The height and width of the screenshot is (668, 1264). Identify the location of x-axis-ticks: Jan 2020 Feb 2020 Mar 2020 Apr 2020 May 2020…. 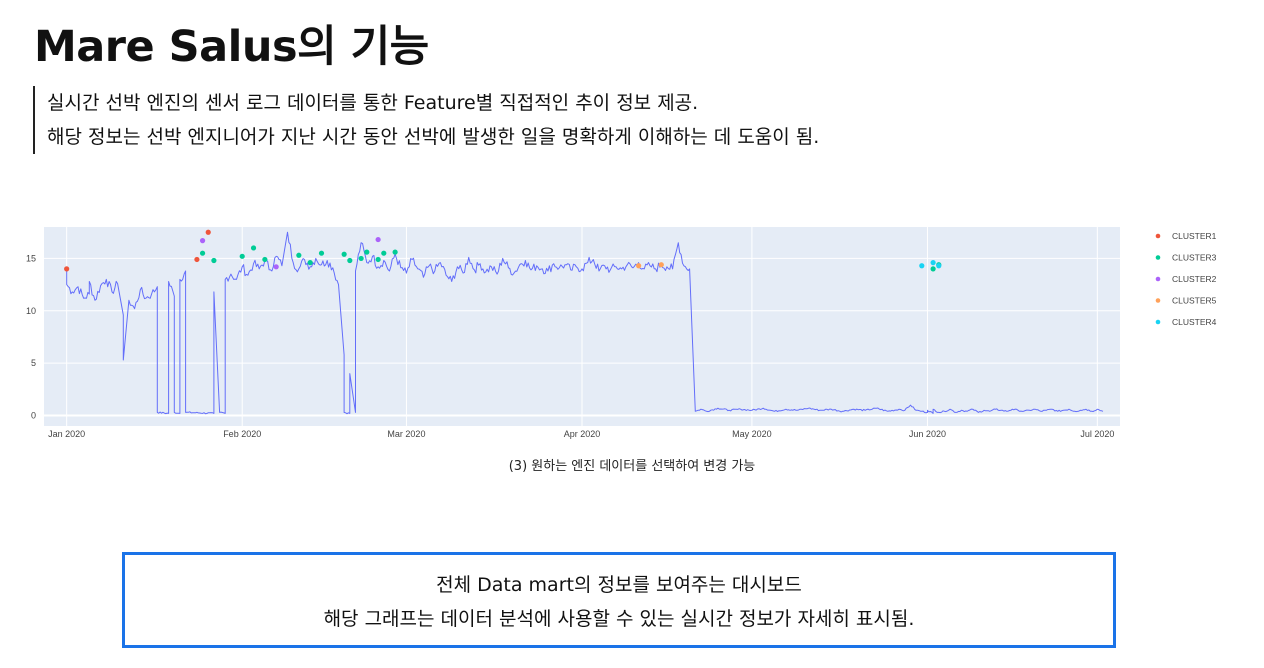
(581, 434).